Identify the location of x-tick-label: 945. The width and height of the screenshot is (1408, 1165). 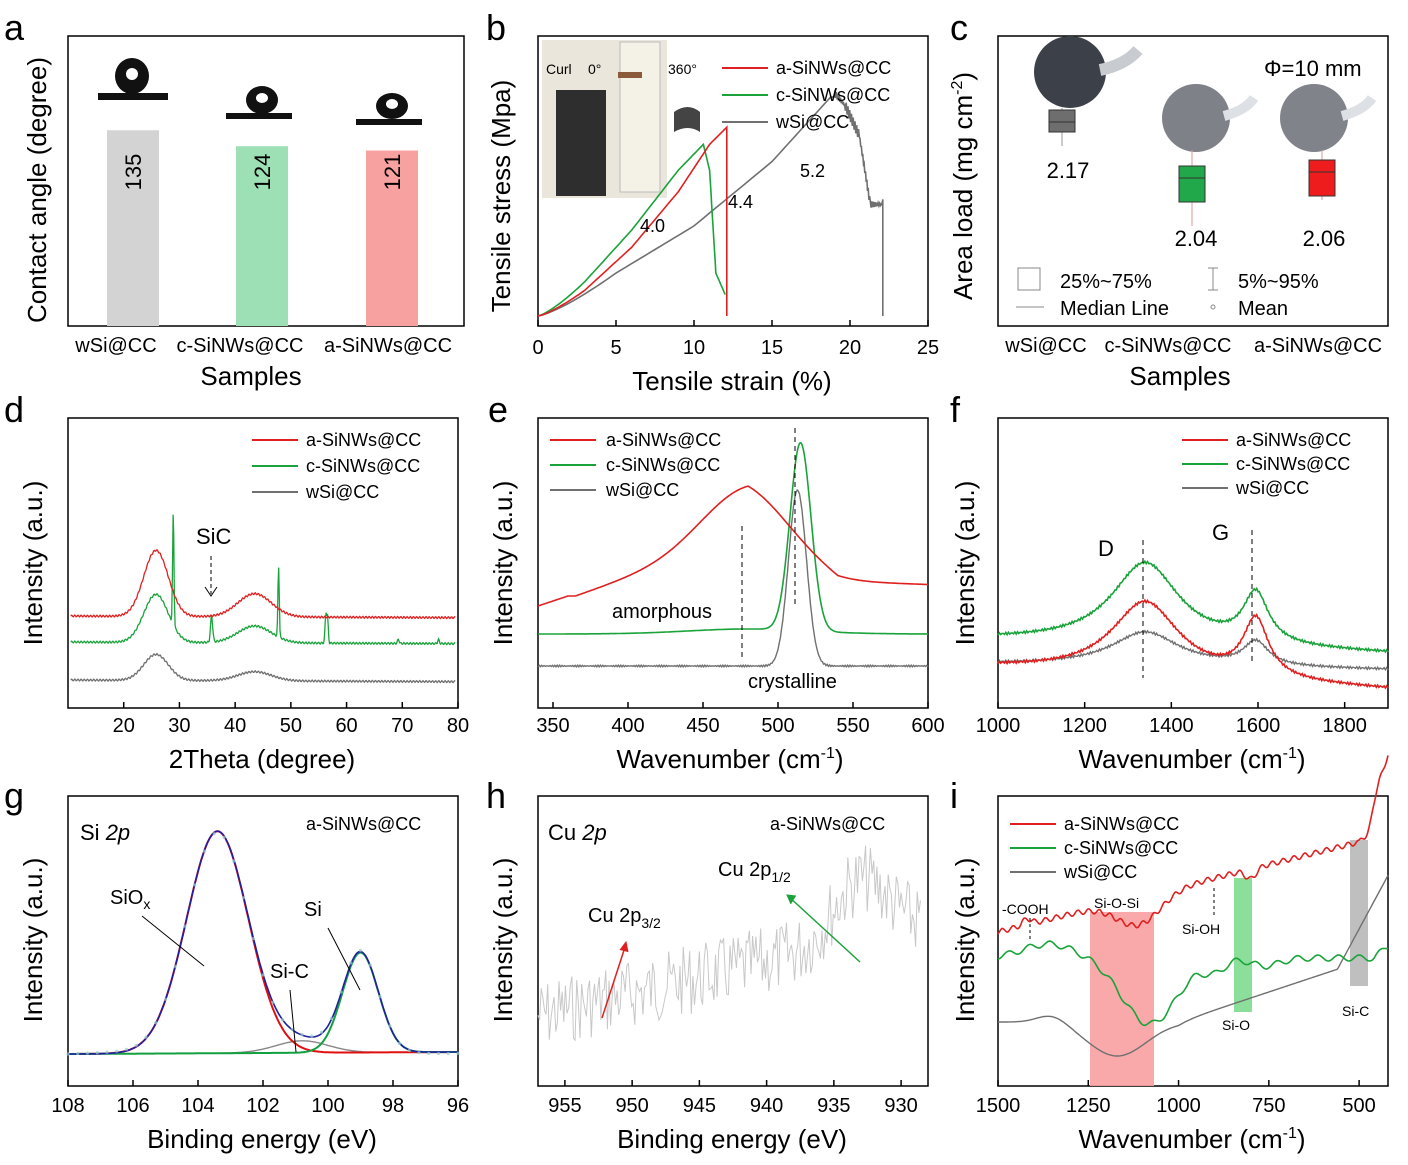
(699, 1106).